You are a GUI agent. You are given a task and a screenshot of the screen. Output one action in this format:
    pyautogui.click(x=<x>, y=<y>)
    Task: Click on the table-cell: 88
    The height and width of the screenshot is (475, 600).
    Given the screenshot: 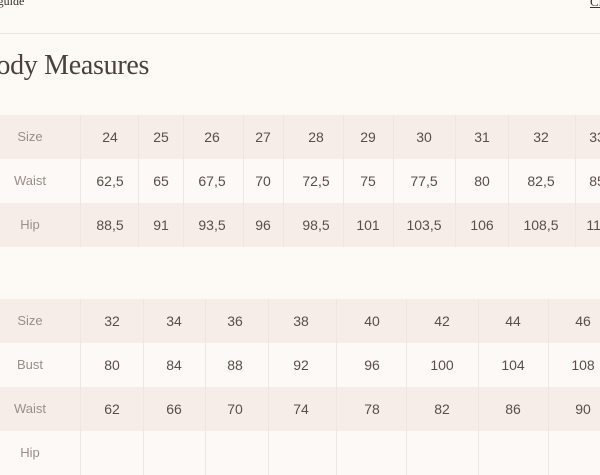 What is the action you would take?
    pyautogui.click(x=235, y=365)
    